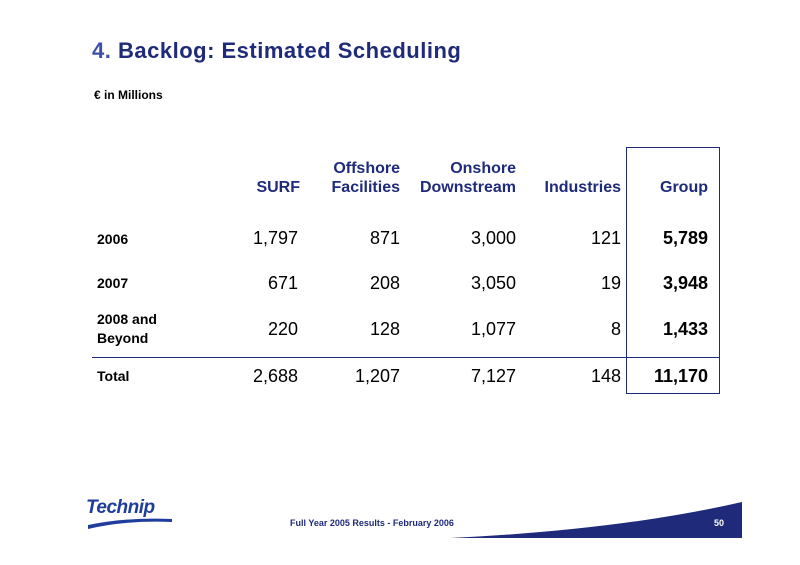 Image resolution: width=800 pixels, height=565 pixels. Describe the element at coordinates (345, 178) in the screenshot. I see `col-header-offshore: Offshore Facilities` at that location.